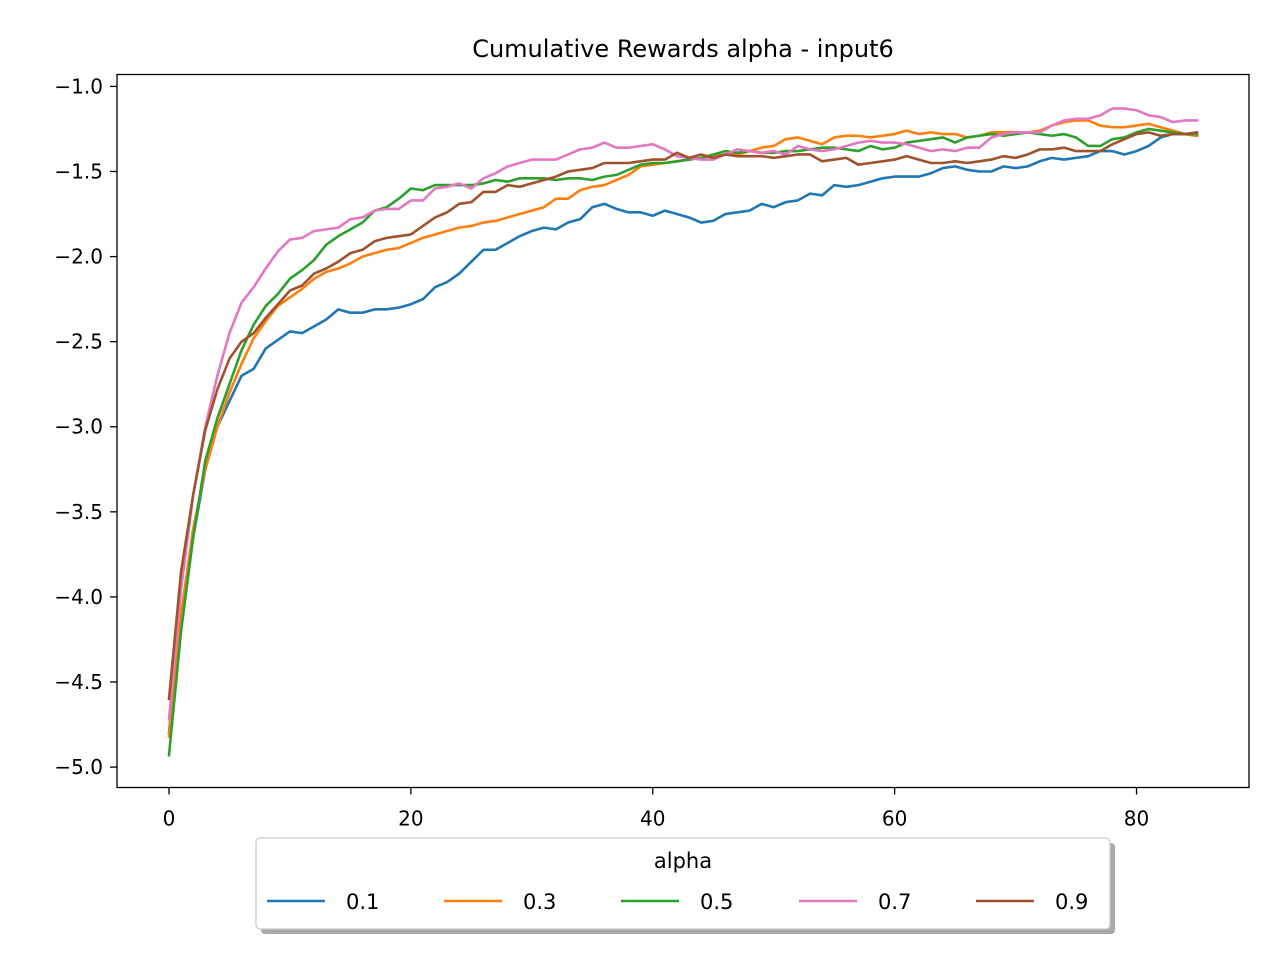  I want to click on chart-title: Cumulative Rewards alpha - input6, so click(683, 49).